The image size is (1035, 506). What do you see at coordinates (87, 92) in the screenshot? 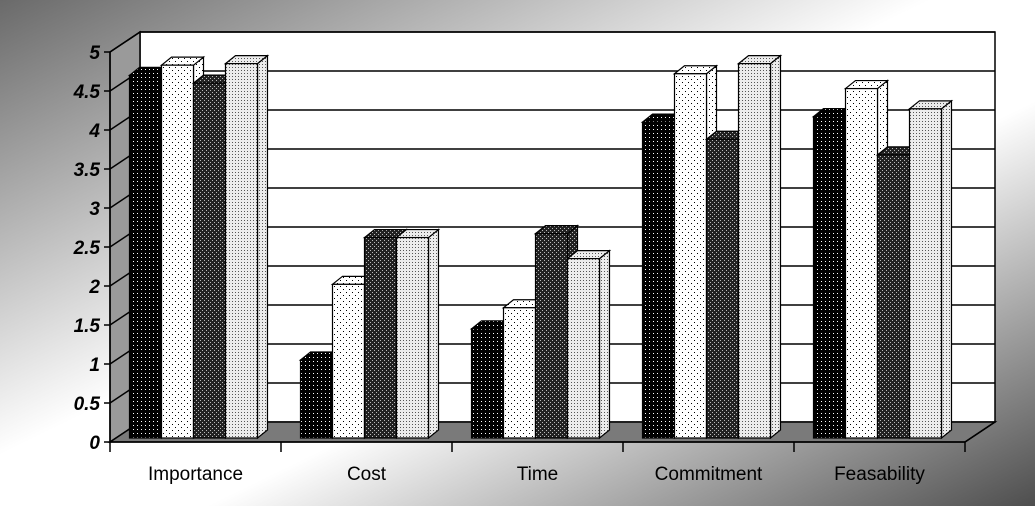
I see `y-tick-label: 4.5` at bounding box center [87, 92].